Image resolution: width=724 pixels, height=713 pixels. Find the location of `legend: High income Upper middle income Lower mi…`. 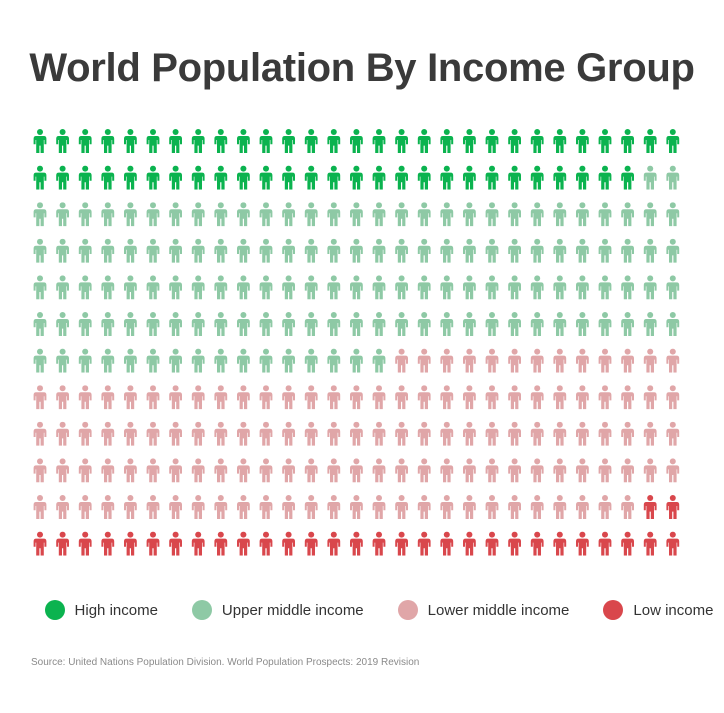

legend: High income Upper middle income Lower mi… is located at coordinates (362, 610).